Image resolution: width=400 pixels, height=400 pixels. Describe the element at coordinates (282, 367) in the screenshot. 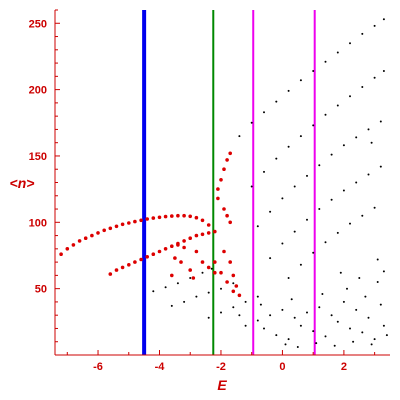

I see `x-tick-label: 0` at that location.